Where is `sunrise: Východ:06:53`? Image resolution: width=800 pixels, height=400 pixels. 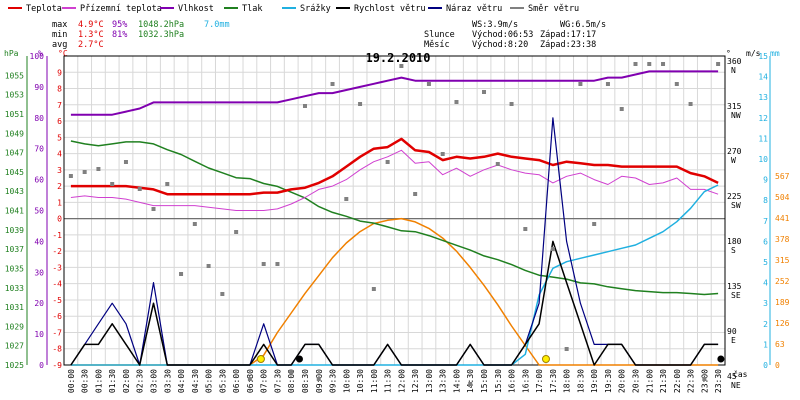 sunrise: Východ:06:53 is located at coordinates (502, 35).